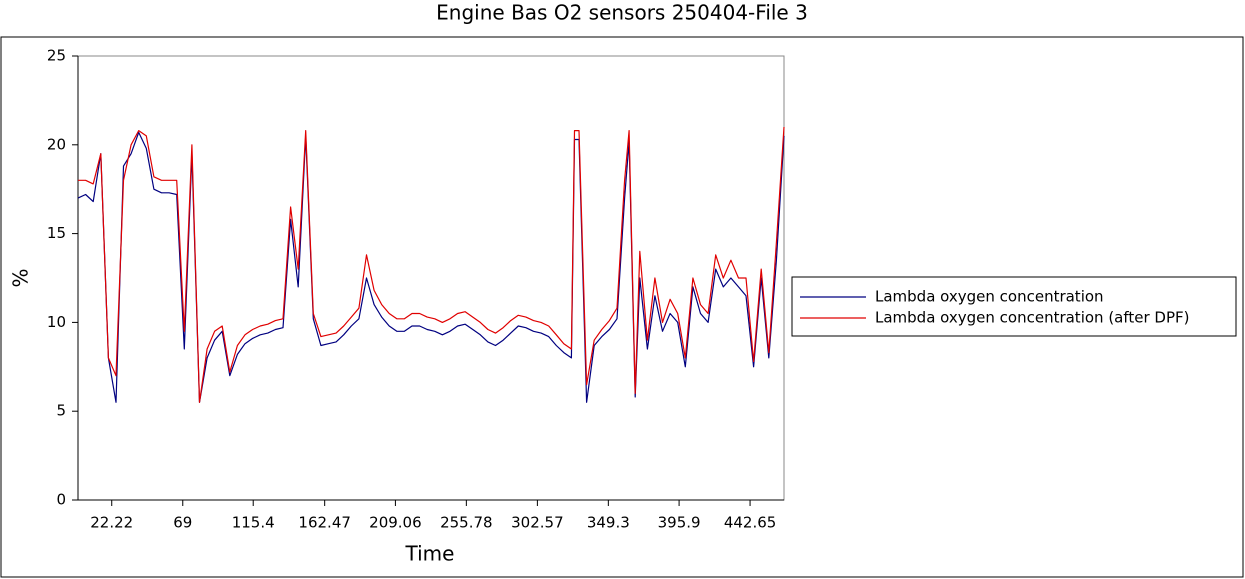 The image size is (1245, 579). Describe the element at coordinates (253, 523) in the screenshot. I see `x-tick-label: 115.4` at that location.